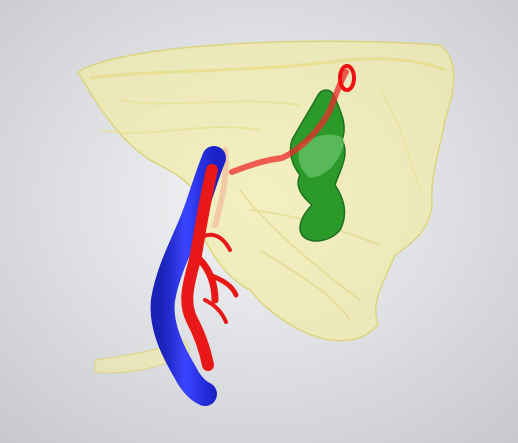 This screenshot has height=443, width=518. What do you see at coordinates (210, 267) in the screenshot?
I see `artery` at bounding box center [210, 267].